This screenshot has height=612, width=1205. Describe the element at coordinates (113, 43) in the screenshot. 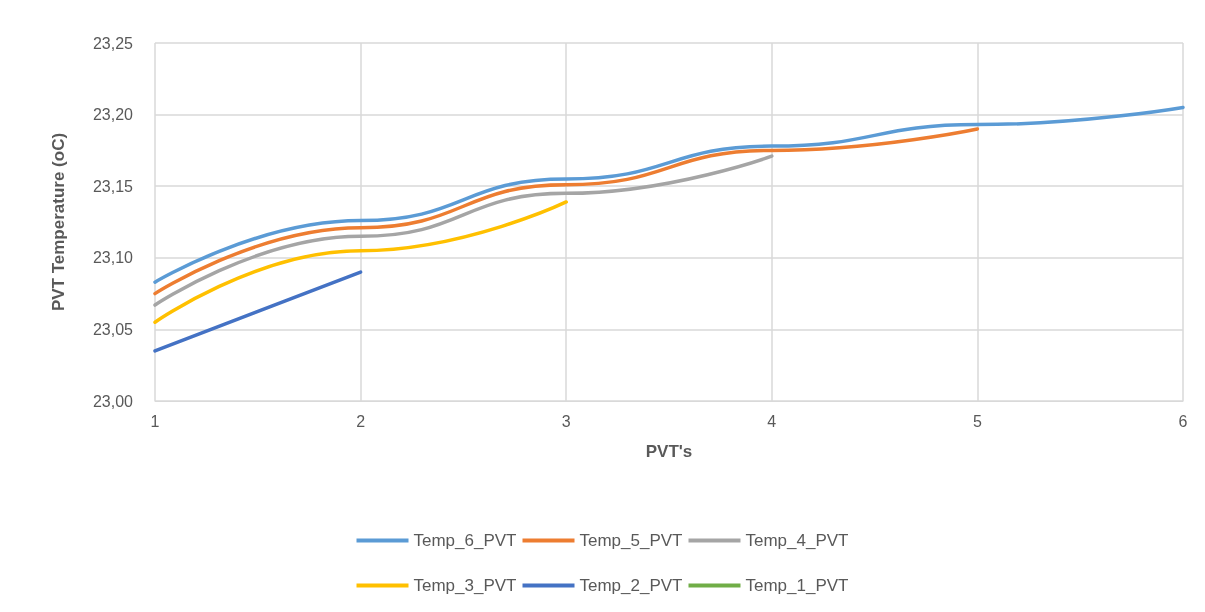

I see `y-tick-label: 23,25` at that location.